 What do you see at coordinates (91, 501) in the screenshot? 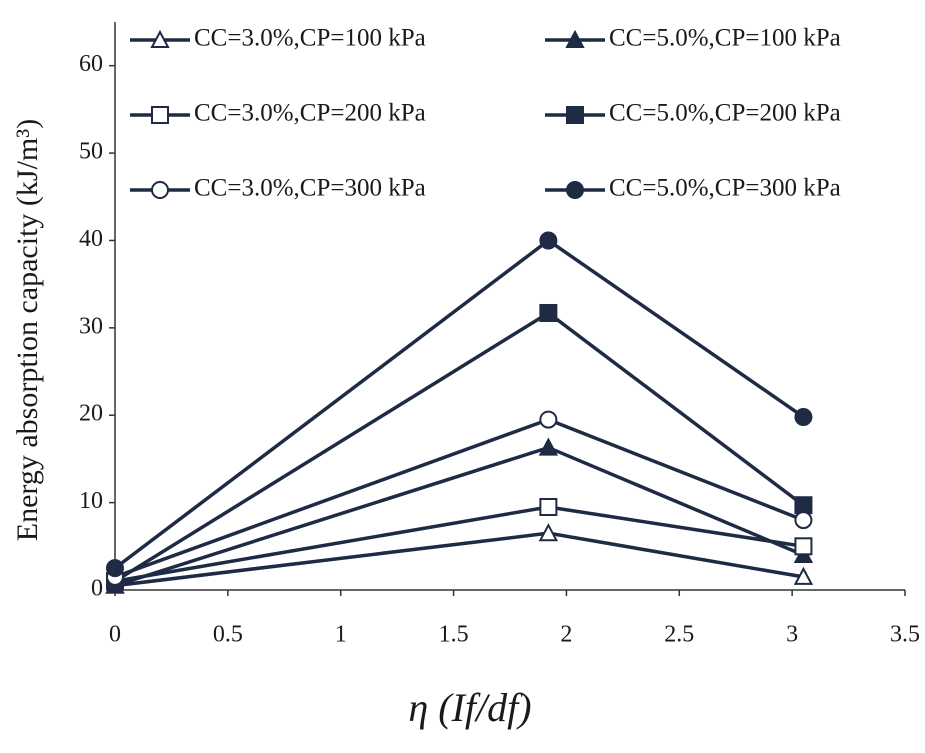
I see `y-tick-label: 10` at bounding box center [91, 501].